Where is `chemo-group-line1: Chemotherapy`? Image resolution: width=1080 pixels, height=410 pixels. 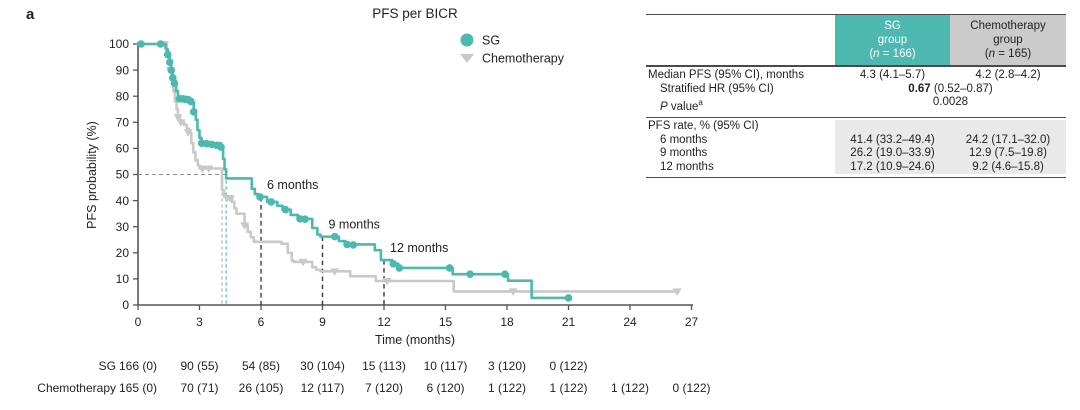 chemo-group-line1: Chemotherapy is located at coordinates (1008, 26).